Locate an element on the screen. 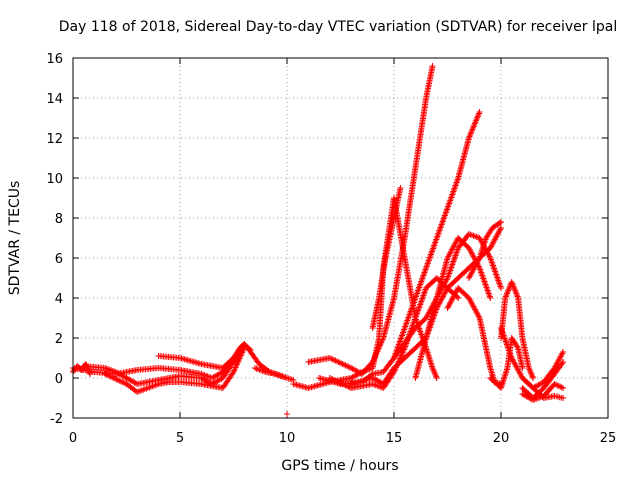 This screenshot has width=640, height=480. y-tick-label: 4 is located at coordinates (59, 299).